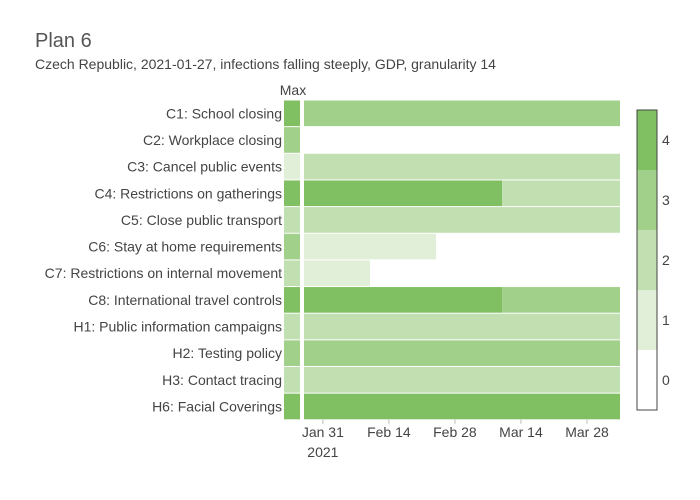  What do you see at coordinates (63, 41) in the screenshot?
I see `chart-title: Plan 6` at bounding box center [63, 41].